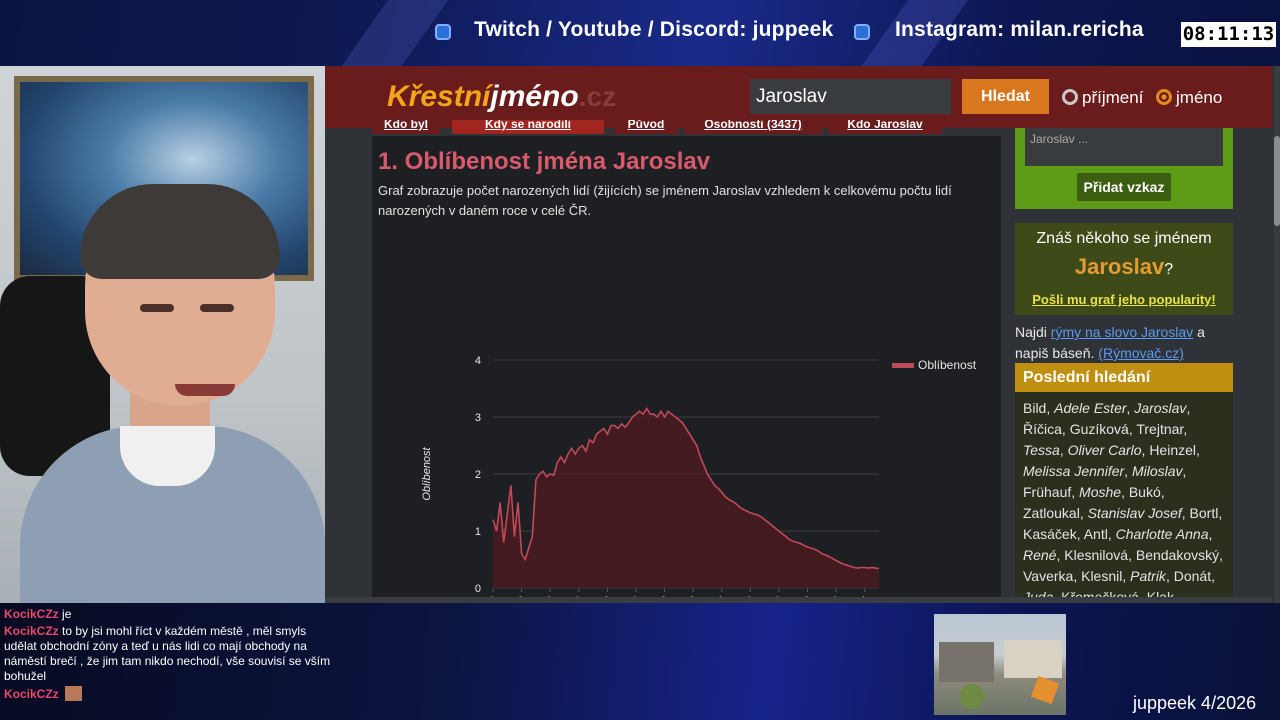 Image resolution: width=1280 pixels, height=720 pixels. I want to click on recent-search-link: Kasáček, so click(1050, 534).